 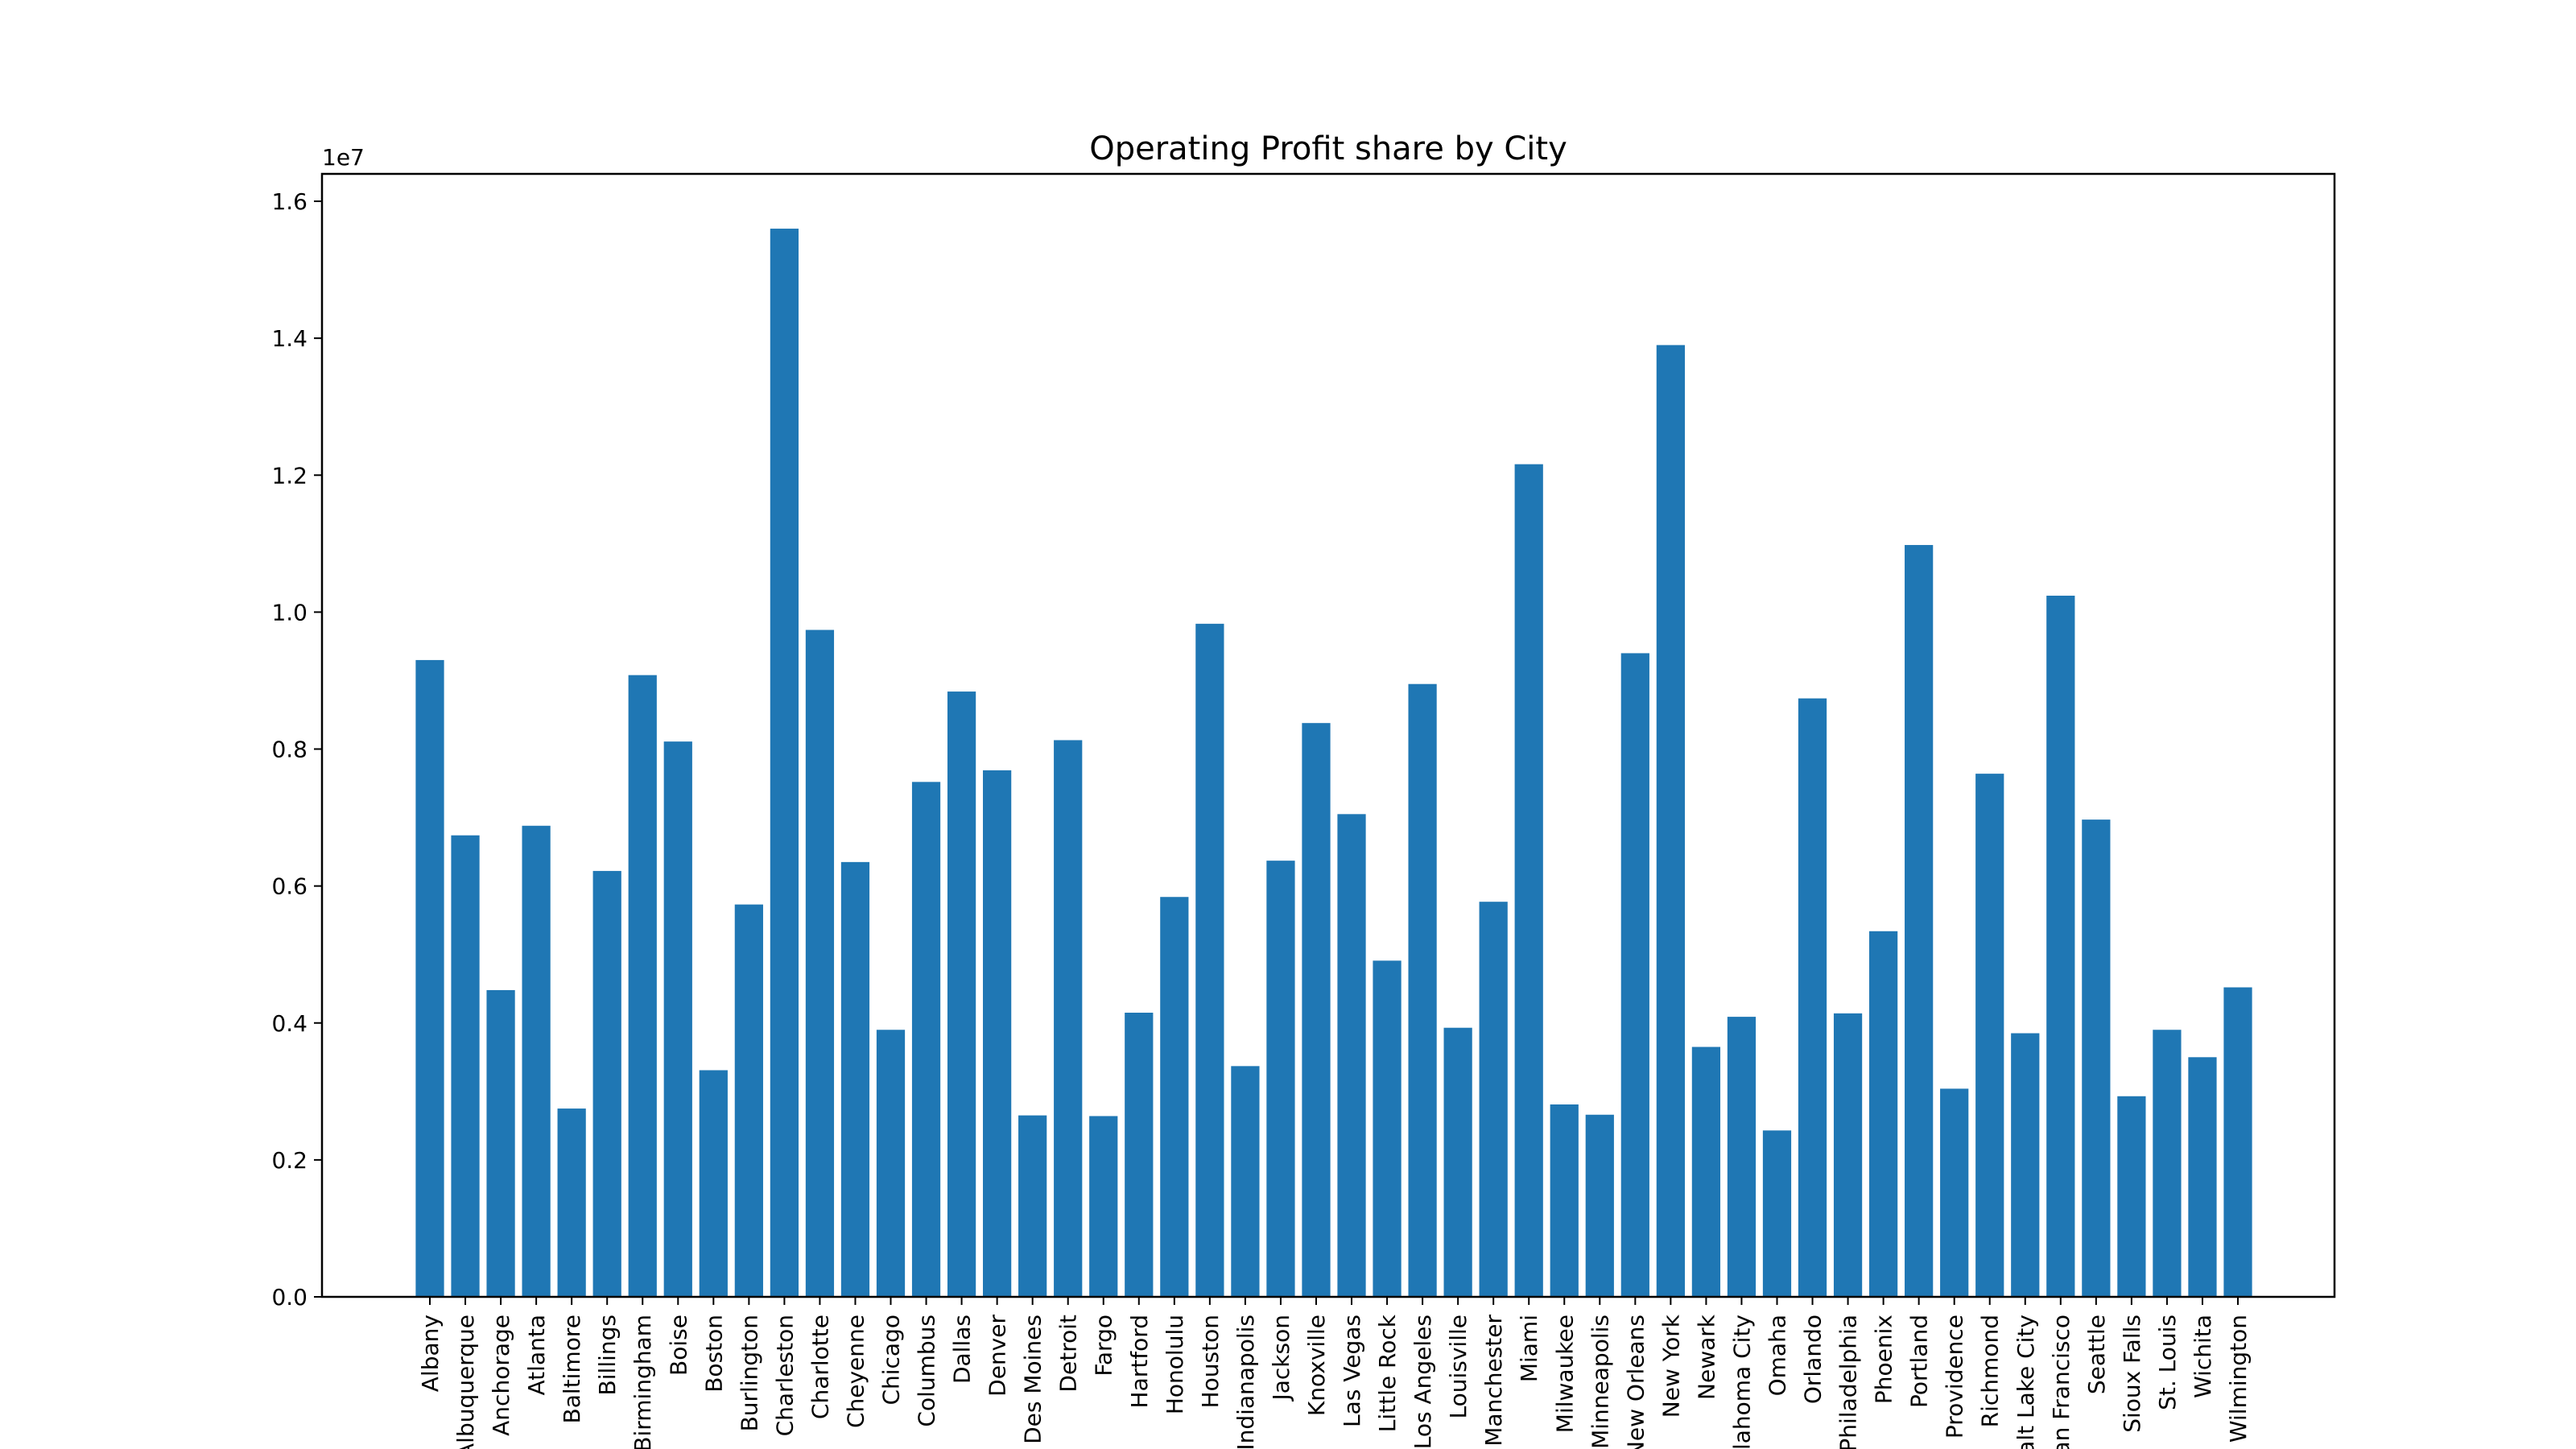 What do you see at coordinates (784, 1375) in the screenshot?
I see `x-tick-label: Charleston` at bounding box center [784, 1375].